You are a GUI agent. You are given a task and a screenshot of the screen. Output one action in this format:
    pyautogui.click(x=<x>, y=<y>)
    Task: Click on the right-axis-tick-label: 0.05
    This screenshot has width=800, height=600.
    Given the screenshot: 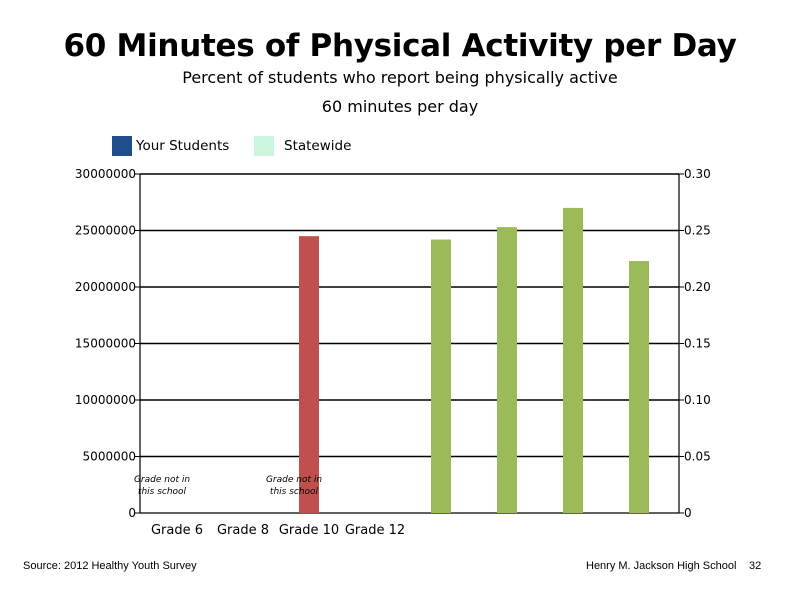 What is the action you would take?
    pyautogui.click(x=697, y=457)
    